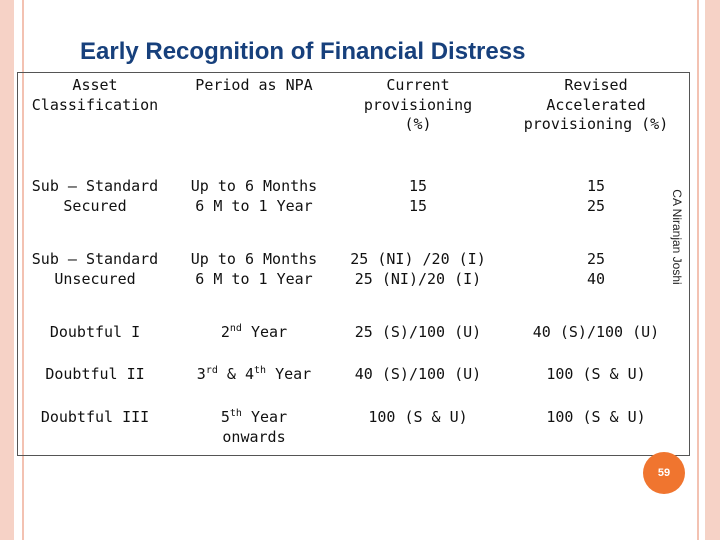 The height and width of the screenshot is (540, 720). I want to click on row-2-revised: 25 40, so click(596, 269).